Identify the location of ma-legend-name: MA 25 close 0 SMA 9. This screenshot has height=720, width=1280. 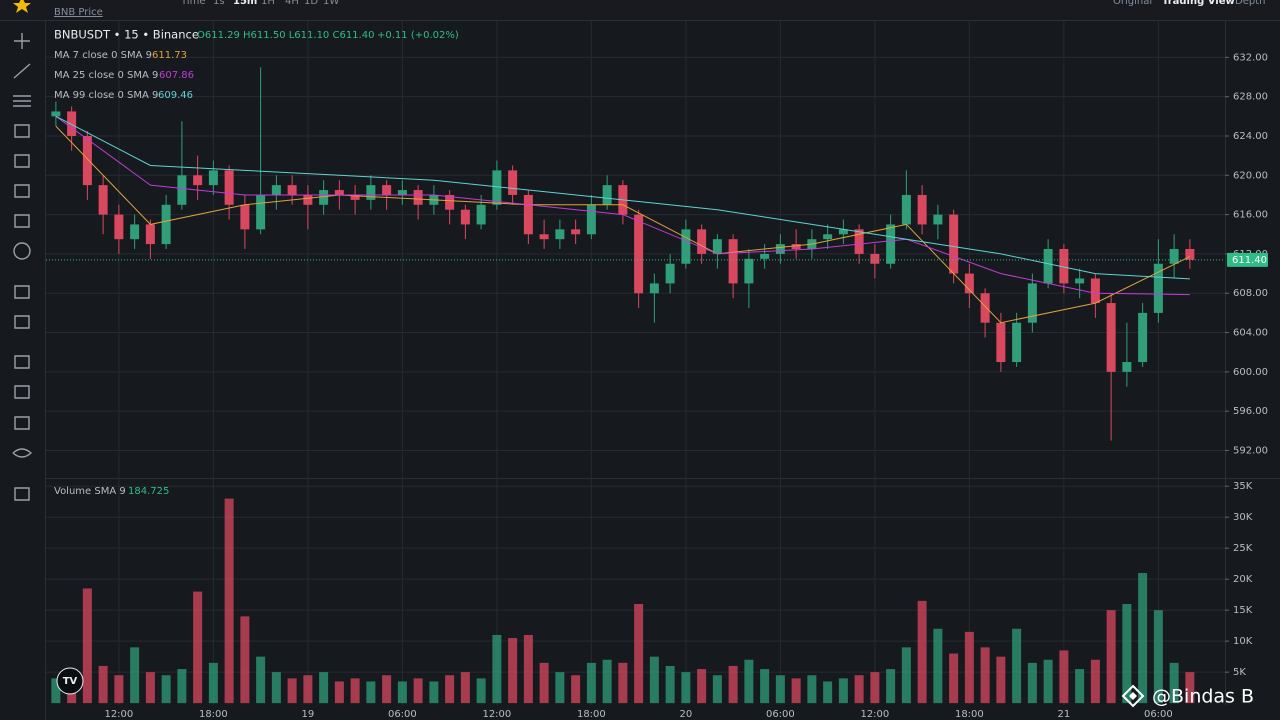
(106, 75).